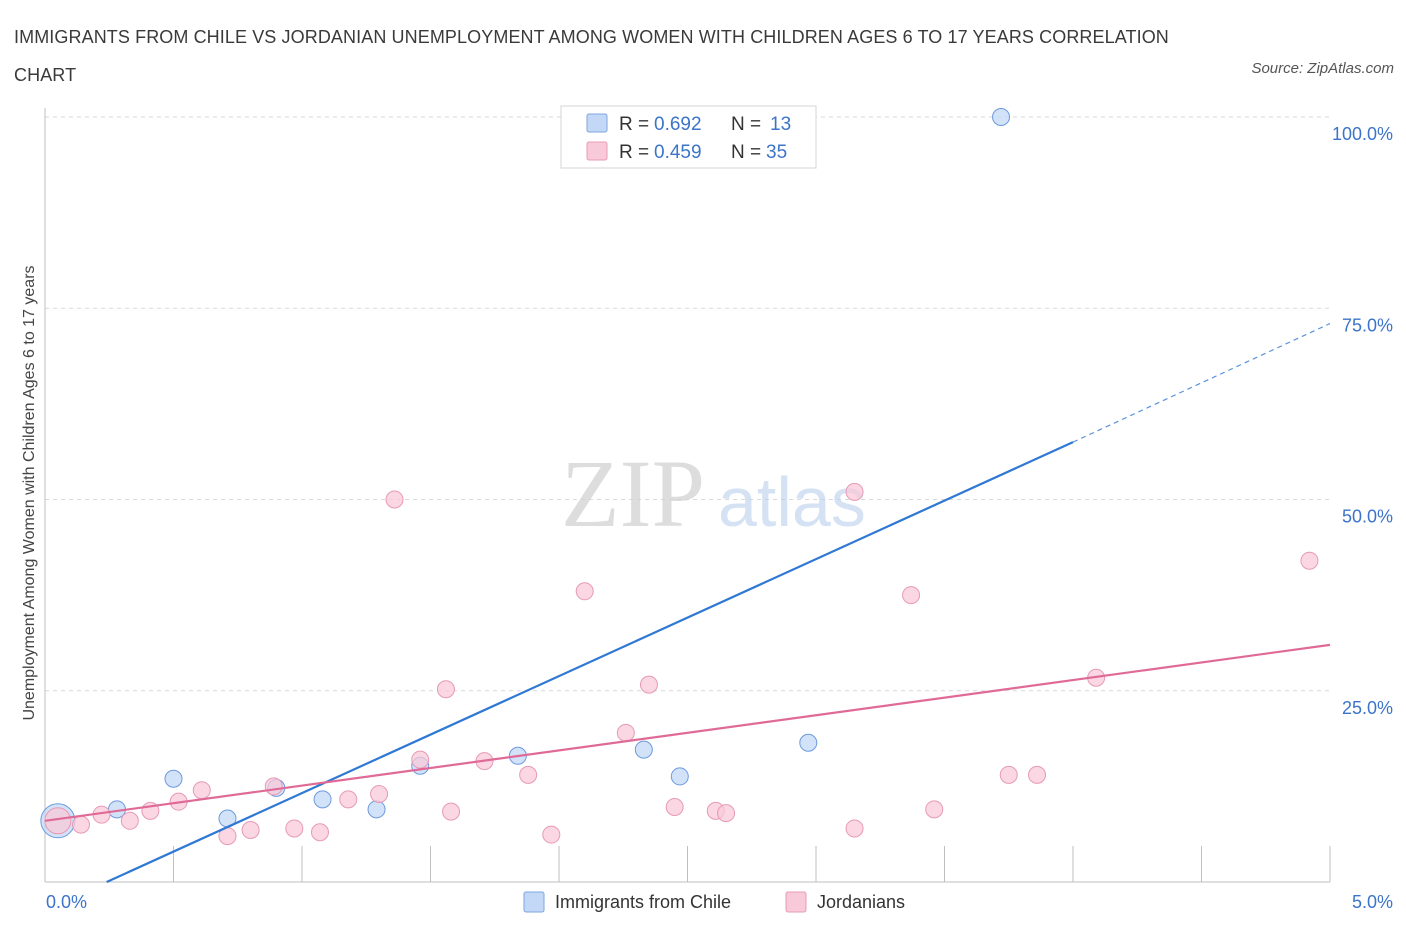 This screenshot has width=1406, height=930. Describe the element at coordinates (1367, 708) in the screenshot. I see `y-tick-label: 25.0%` at that location.